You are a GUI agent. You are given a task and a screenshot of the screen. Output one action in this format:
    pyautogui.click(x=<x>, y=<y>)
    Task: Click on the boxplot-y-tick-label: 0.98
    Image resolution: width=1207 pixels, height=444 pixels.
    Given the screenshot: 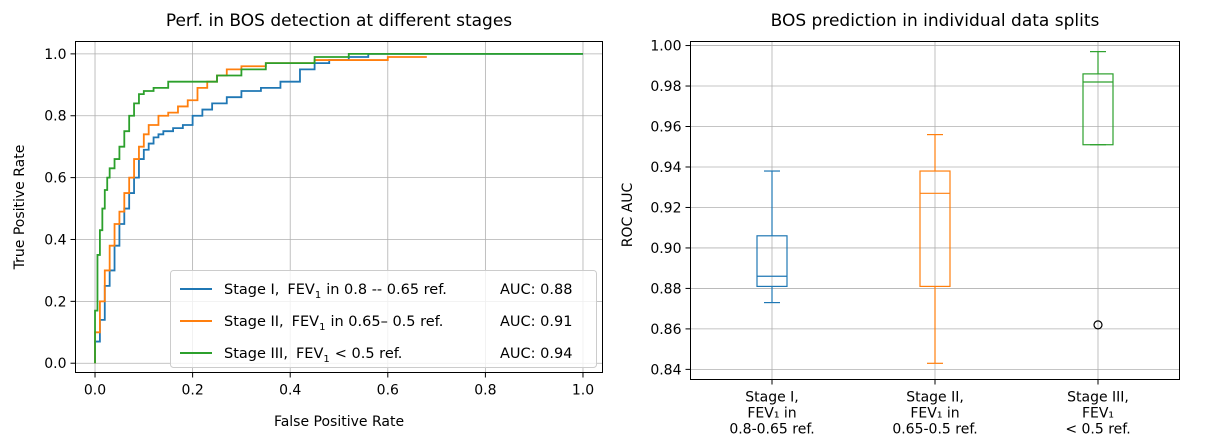 What is the action you would take?
    pyautogui.click(x=665, y=87)
    